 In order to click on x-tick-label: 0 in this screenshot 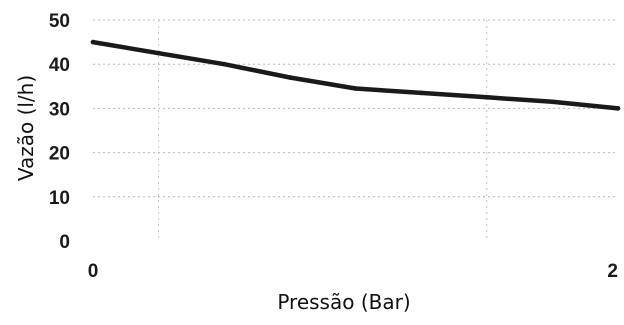, I will do `click(93, 271)`.